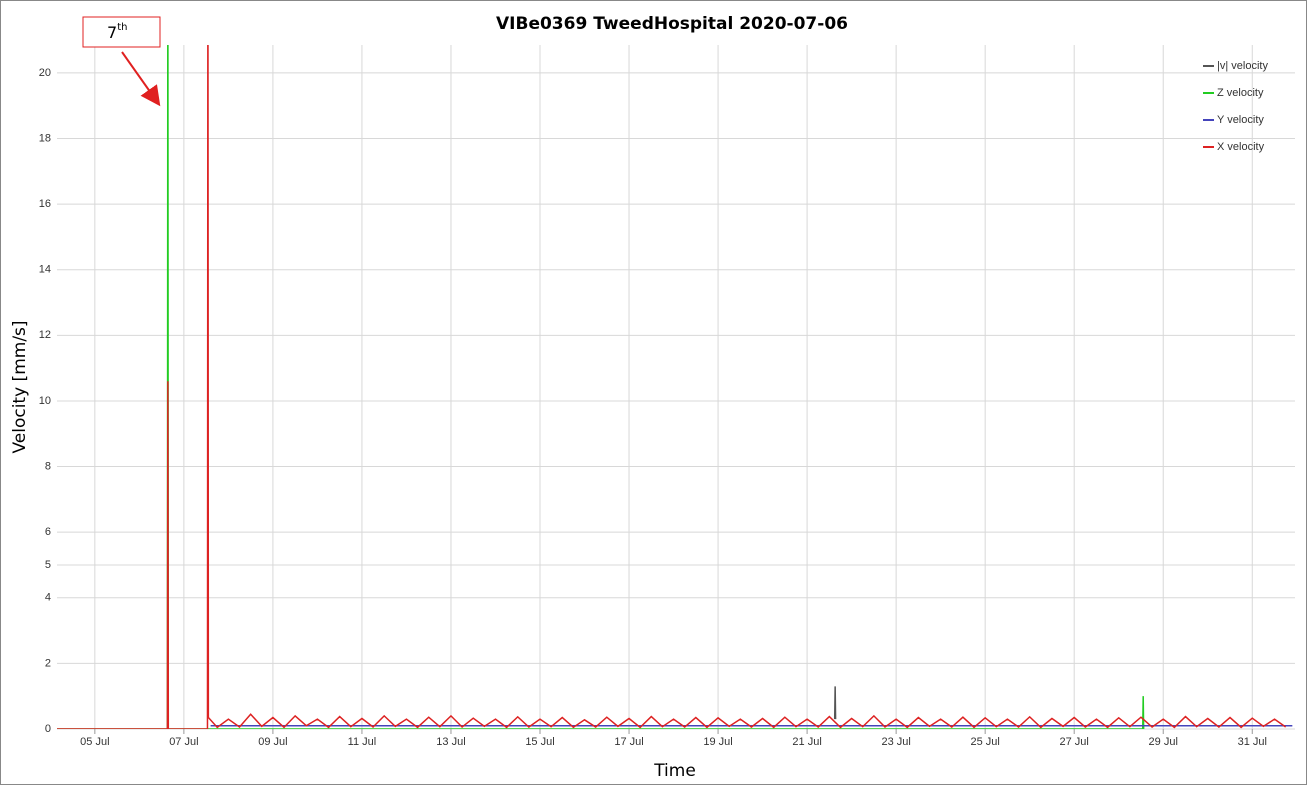 This screenshot has height=785, width=1307. What do you see at coordinates (48, 598) in the screenshot?
I see `y-tick-label: 4` at bounding box center [48, 598].